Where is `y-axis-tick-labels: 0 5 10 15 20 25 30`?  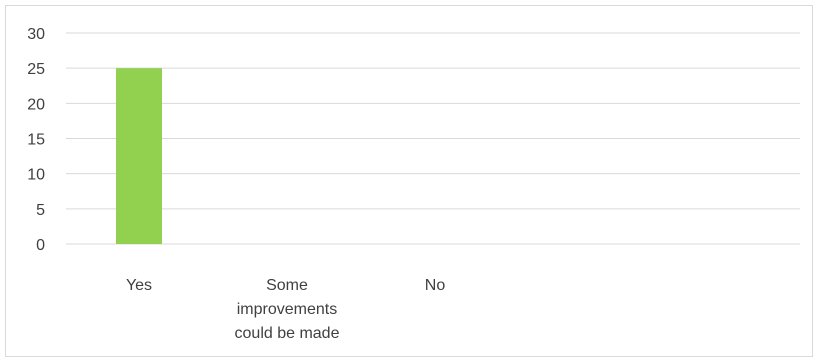
y-axis-tick-labels: 0 5 10 15 20 25 30 is located at coordinates (36, 140).